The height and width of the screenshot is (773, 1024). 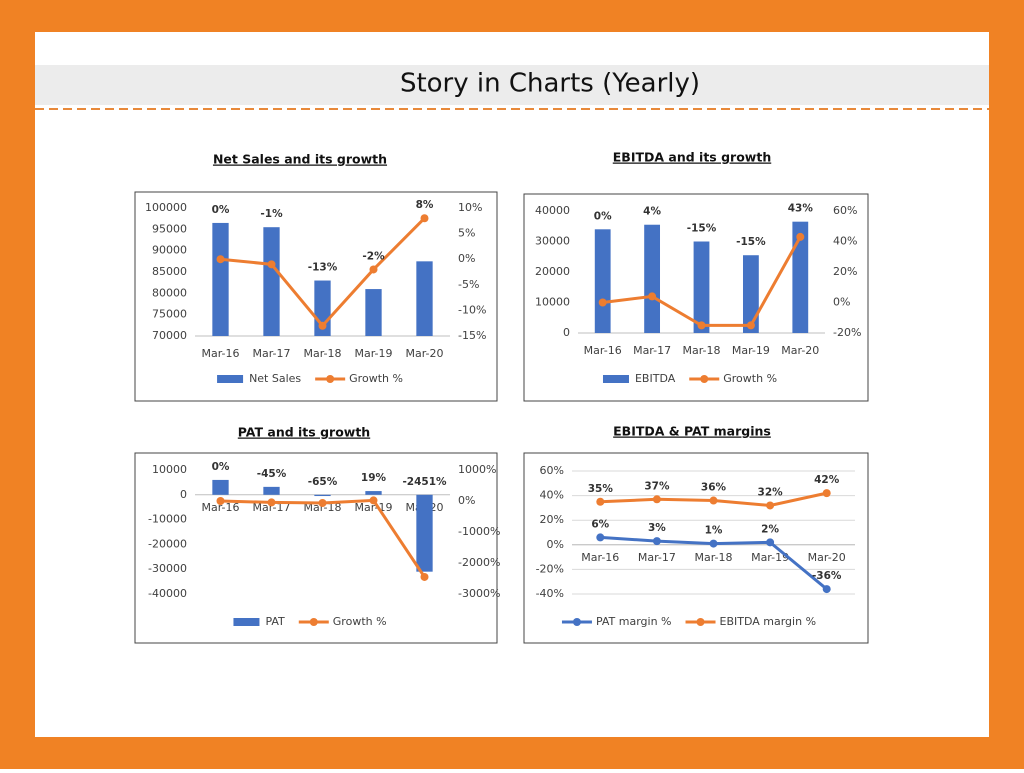 What do you see at coordinates (845, 241) in the screenshot?
I see `y2-tick-label: 40%` at bounding box center [845, 241].